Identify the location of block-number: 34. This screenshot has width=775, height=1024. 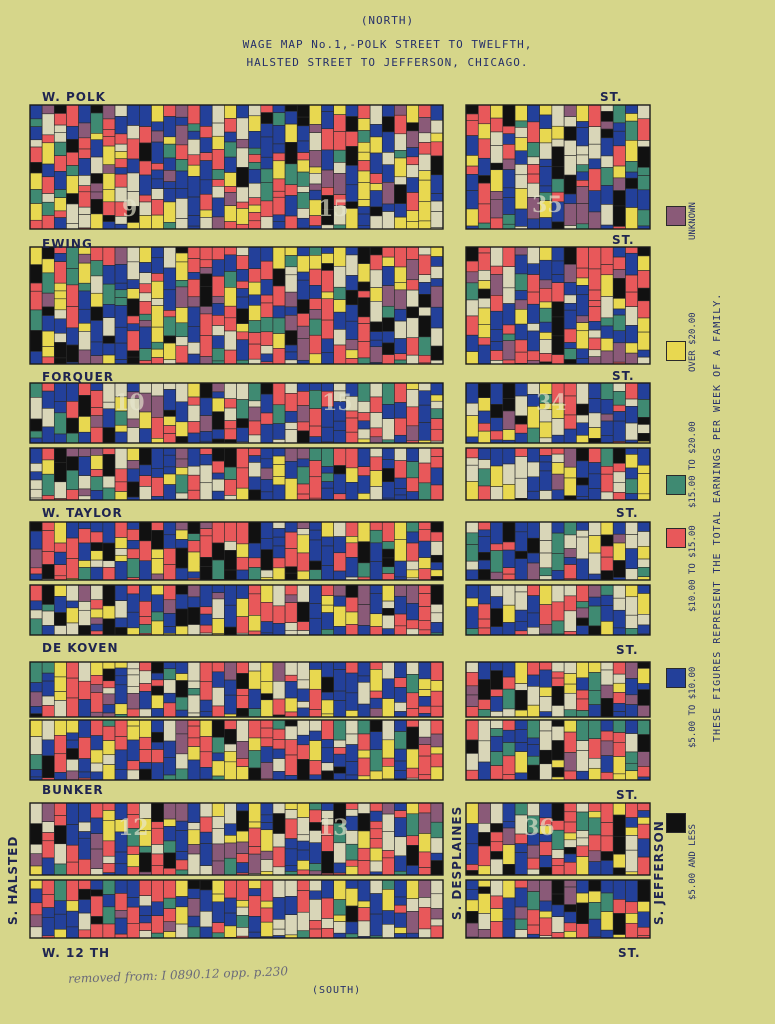
(551, 403).